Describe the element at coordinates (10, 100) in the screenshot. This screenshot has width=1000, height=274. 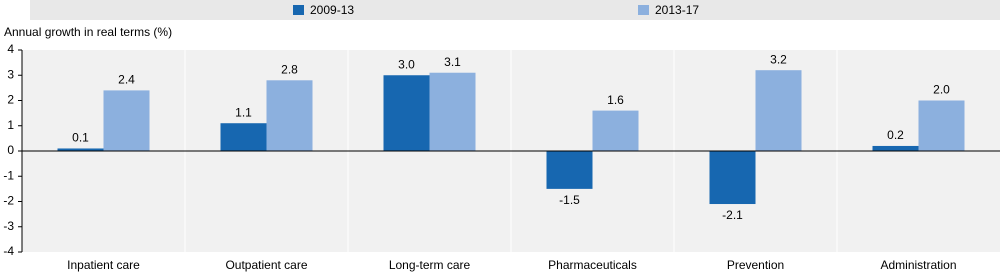
I see `y-tick-label: 2` at that location.